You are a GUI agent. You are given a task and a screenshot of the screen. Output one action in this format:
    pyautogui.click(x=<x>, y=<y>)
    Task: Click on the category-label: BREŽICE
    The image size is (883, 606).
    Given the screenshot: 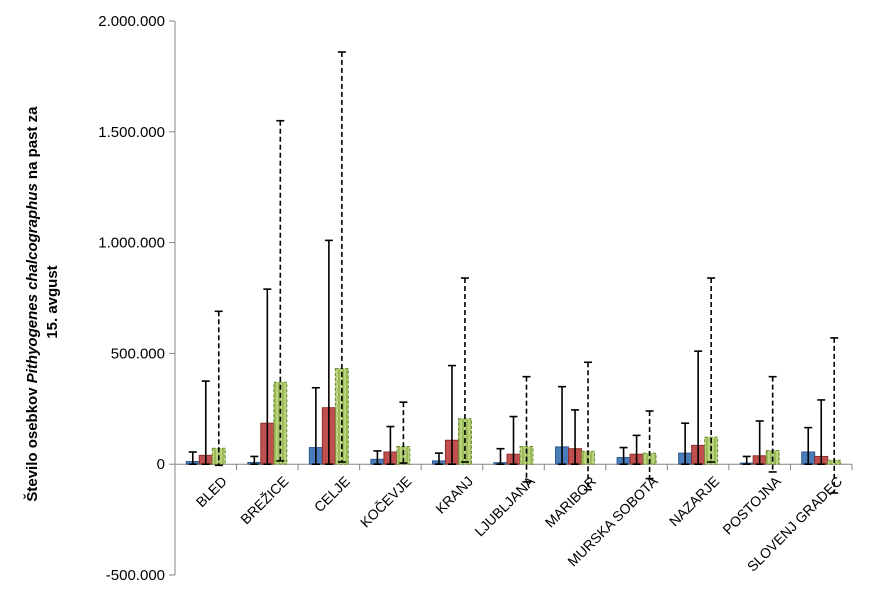 What is the action you would take?
    pyautogui.click(x=264, y=500)
    